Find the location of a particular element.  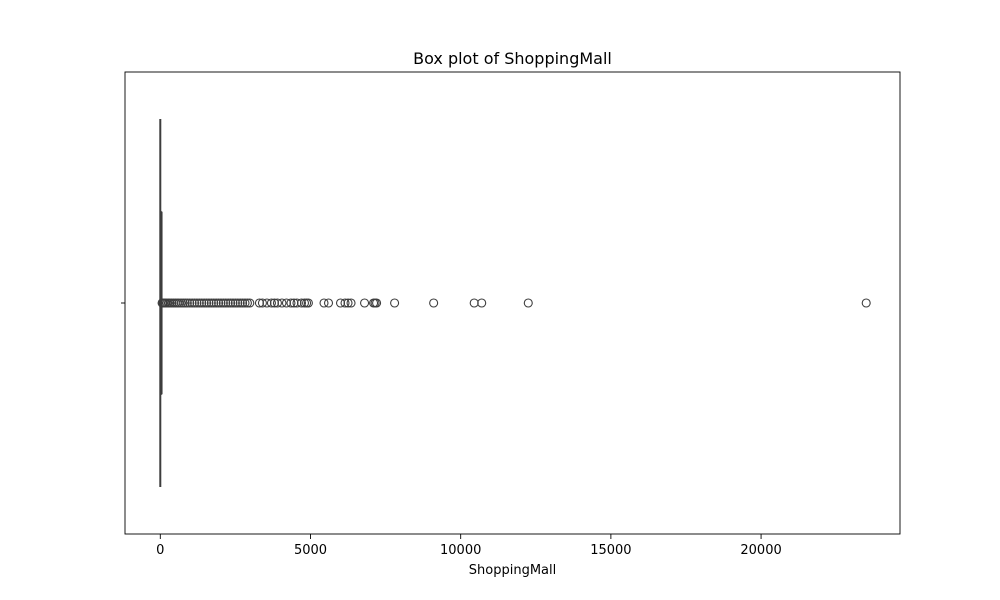

x-tick-label: 15000 is located at coordinates (610, 550).